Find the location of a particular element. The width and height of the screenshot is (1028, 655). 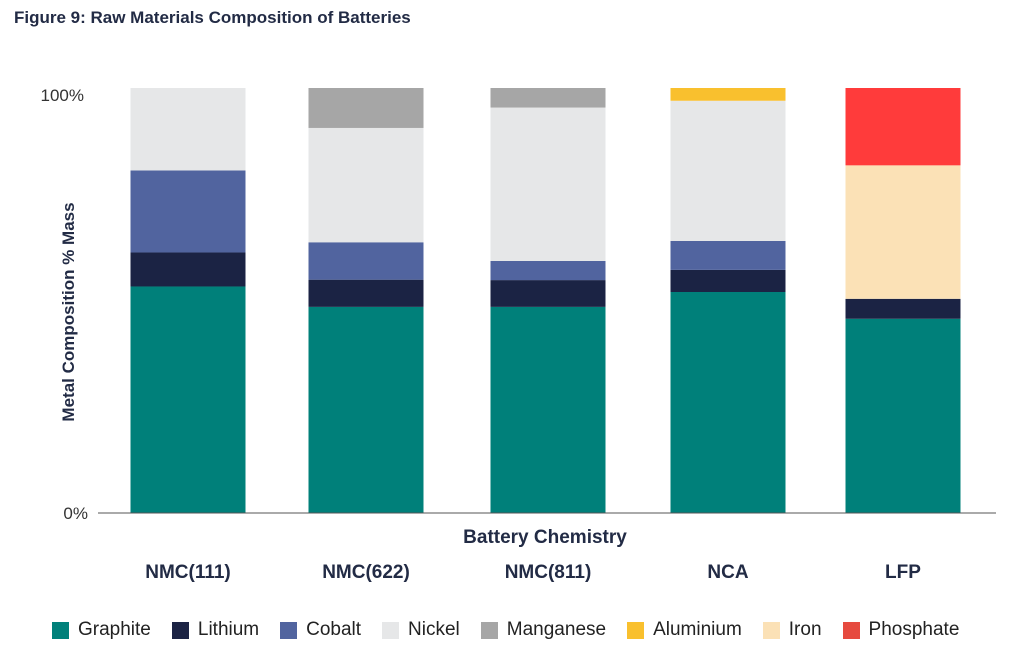

category-label: NCA is located at coordinates (727, 572).